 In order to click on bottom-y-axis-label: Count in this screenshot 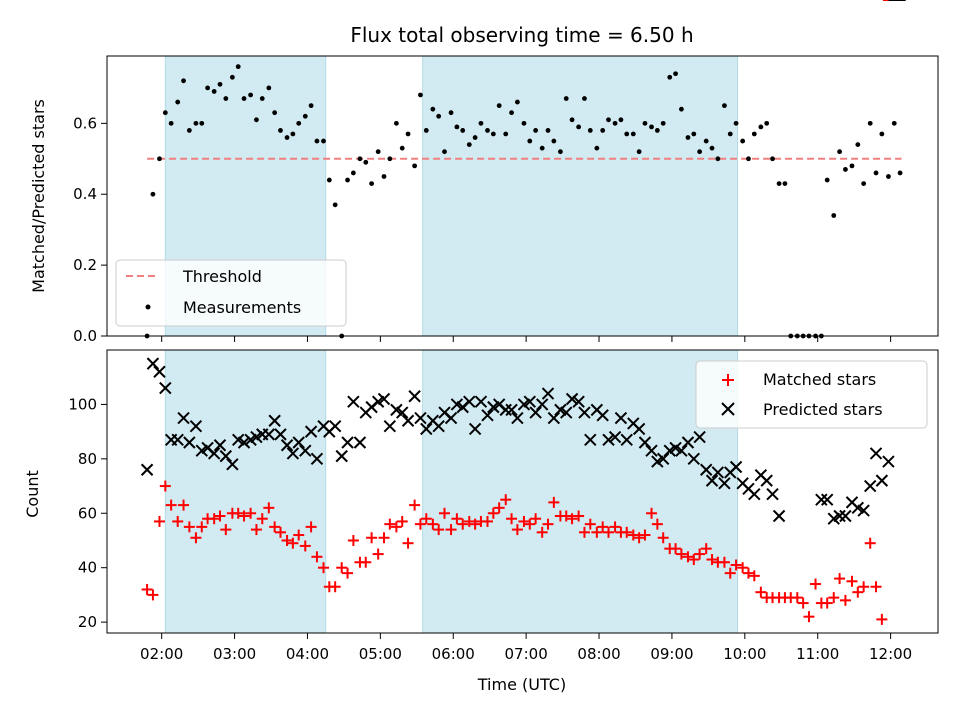, I will do `click(32, 494)`.